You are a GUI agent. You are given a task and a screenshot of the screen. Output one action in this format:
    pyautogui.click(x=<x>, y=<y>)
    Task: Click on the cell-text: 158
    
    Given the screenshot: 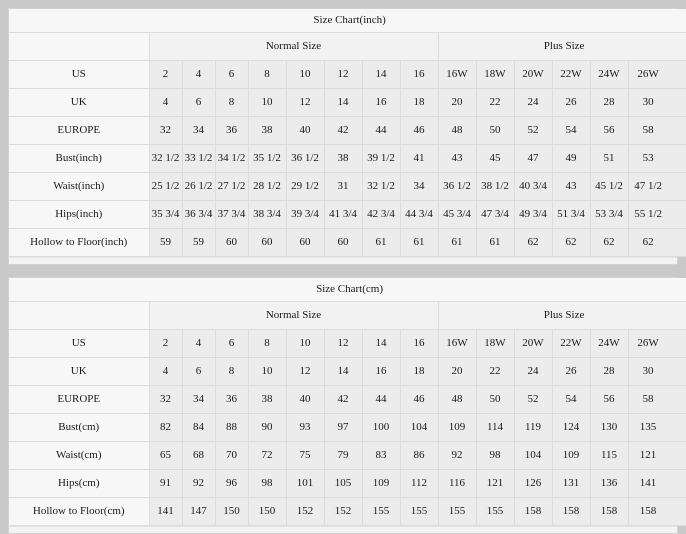 What is the action you would take?
    pyautogui.click(x=657, y=511)
    